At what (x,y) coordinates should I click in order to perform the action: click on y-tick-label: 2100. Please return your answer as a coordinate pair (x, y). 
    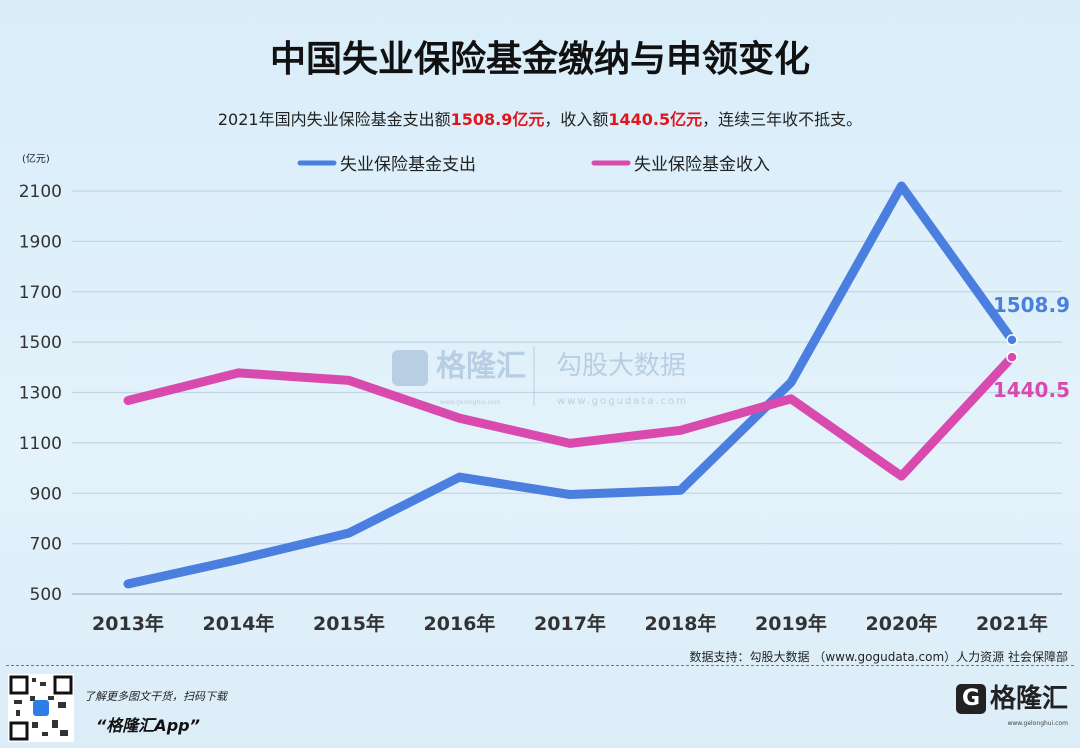
    Looking at the image, I should click on (40, 192).